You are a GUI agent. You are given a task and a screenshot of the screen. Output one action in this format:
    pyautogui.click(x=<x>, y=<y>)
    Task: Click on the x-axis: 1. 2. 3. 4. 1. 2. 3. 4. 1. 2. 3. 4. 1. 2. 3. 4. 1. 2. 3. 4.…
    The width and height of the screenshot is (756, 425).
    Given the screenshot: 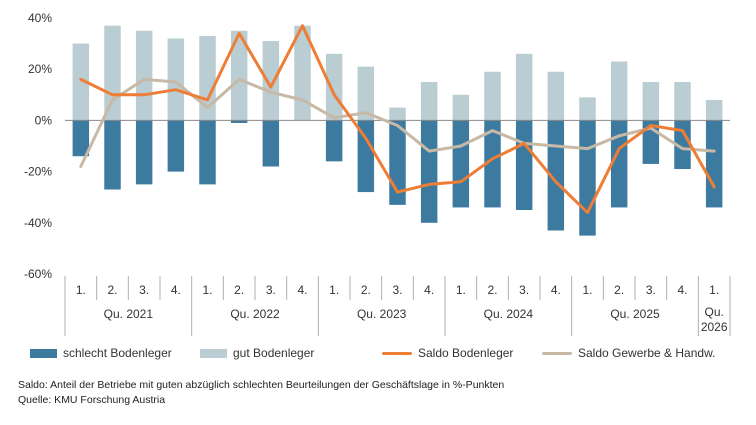 What is the action you would take?
    pyautogui.click(x=397, y=306)
    